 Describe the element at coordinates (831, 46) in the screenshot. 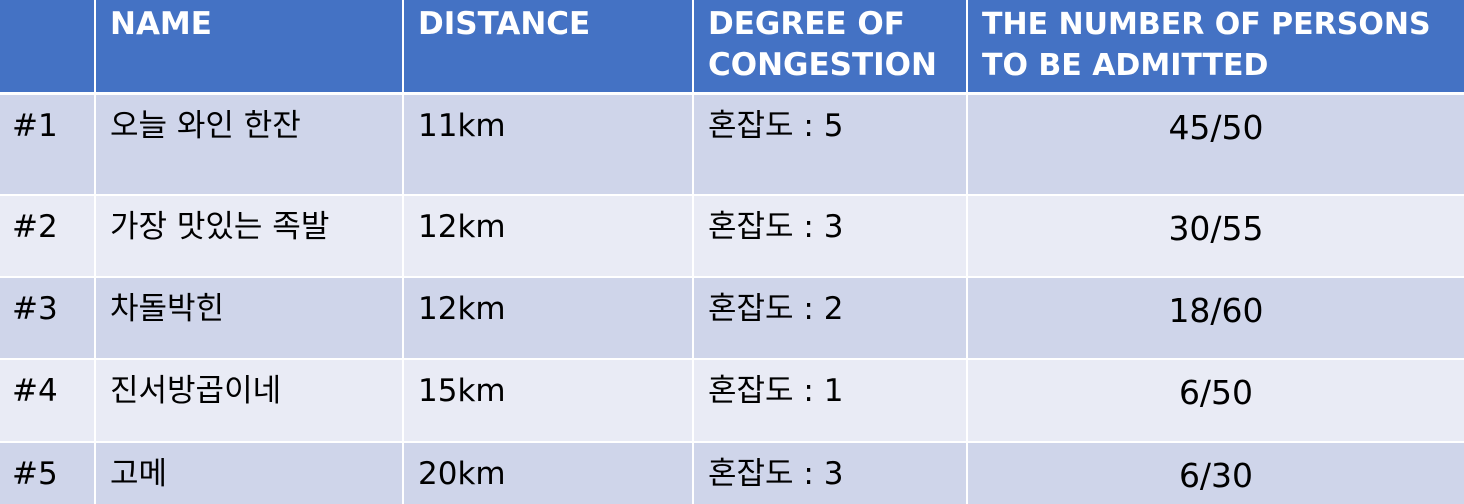

I see `header-congestion: DEGREE OF CONGESTION` at that location.